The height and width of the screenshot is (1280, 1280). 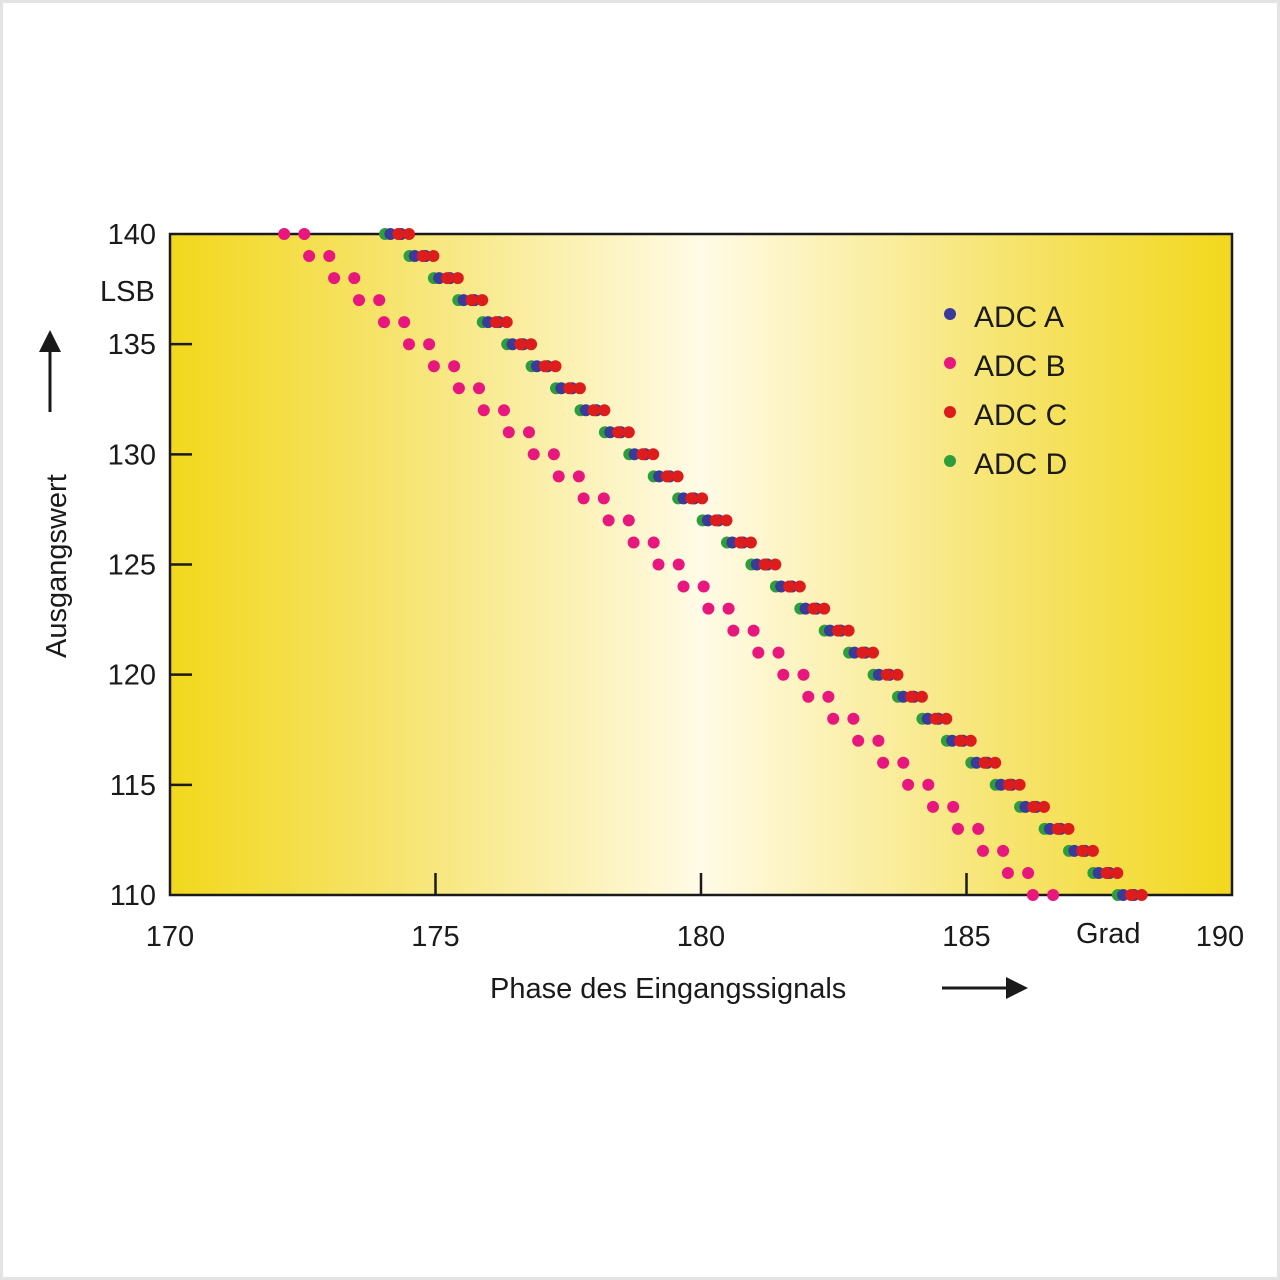 What do you see at coordinates (132, 345) in the screenshot?
I see `y-tick-label: 135` at bounding box center [132, 345].